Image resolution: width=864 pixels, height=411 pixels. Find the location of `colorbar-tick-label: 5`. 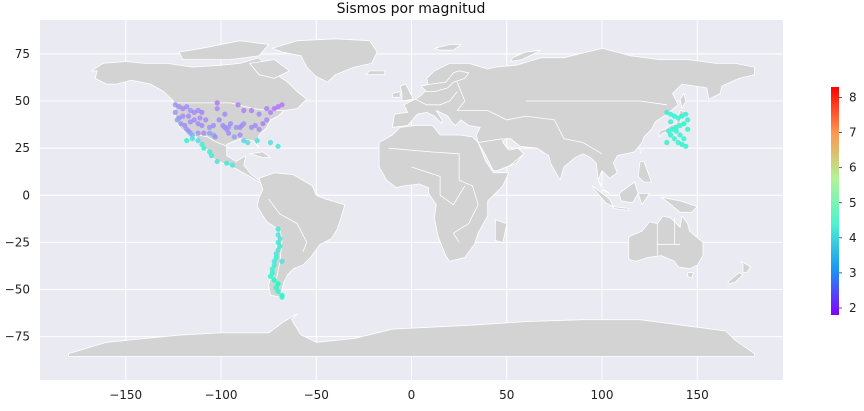

colorbar-tick-label: 5 is located at coordinates (853, 203).